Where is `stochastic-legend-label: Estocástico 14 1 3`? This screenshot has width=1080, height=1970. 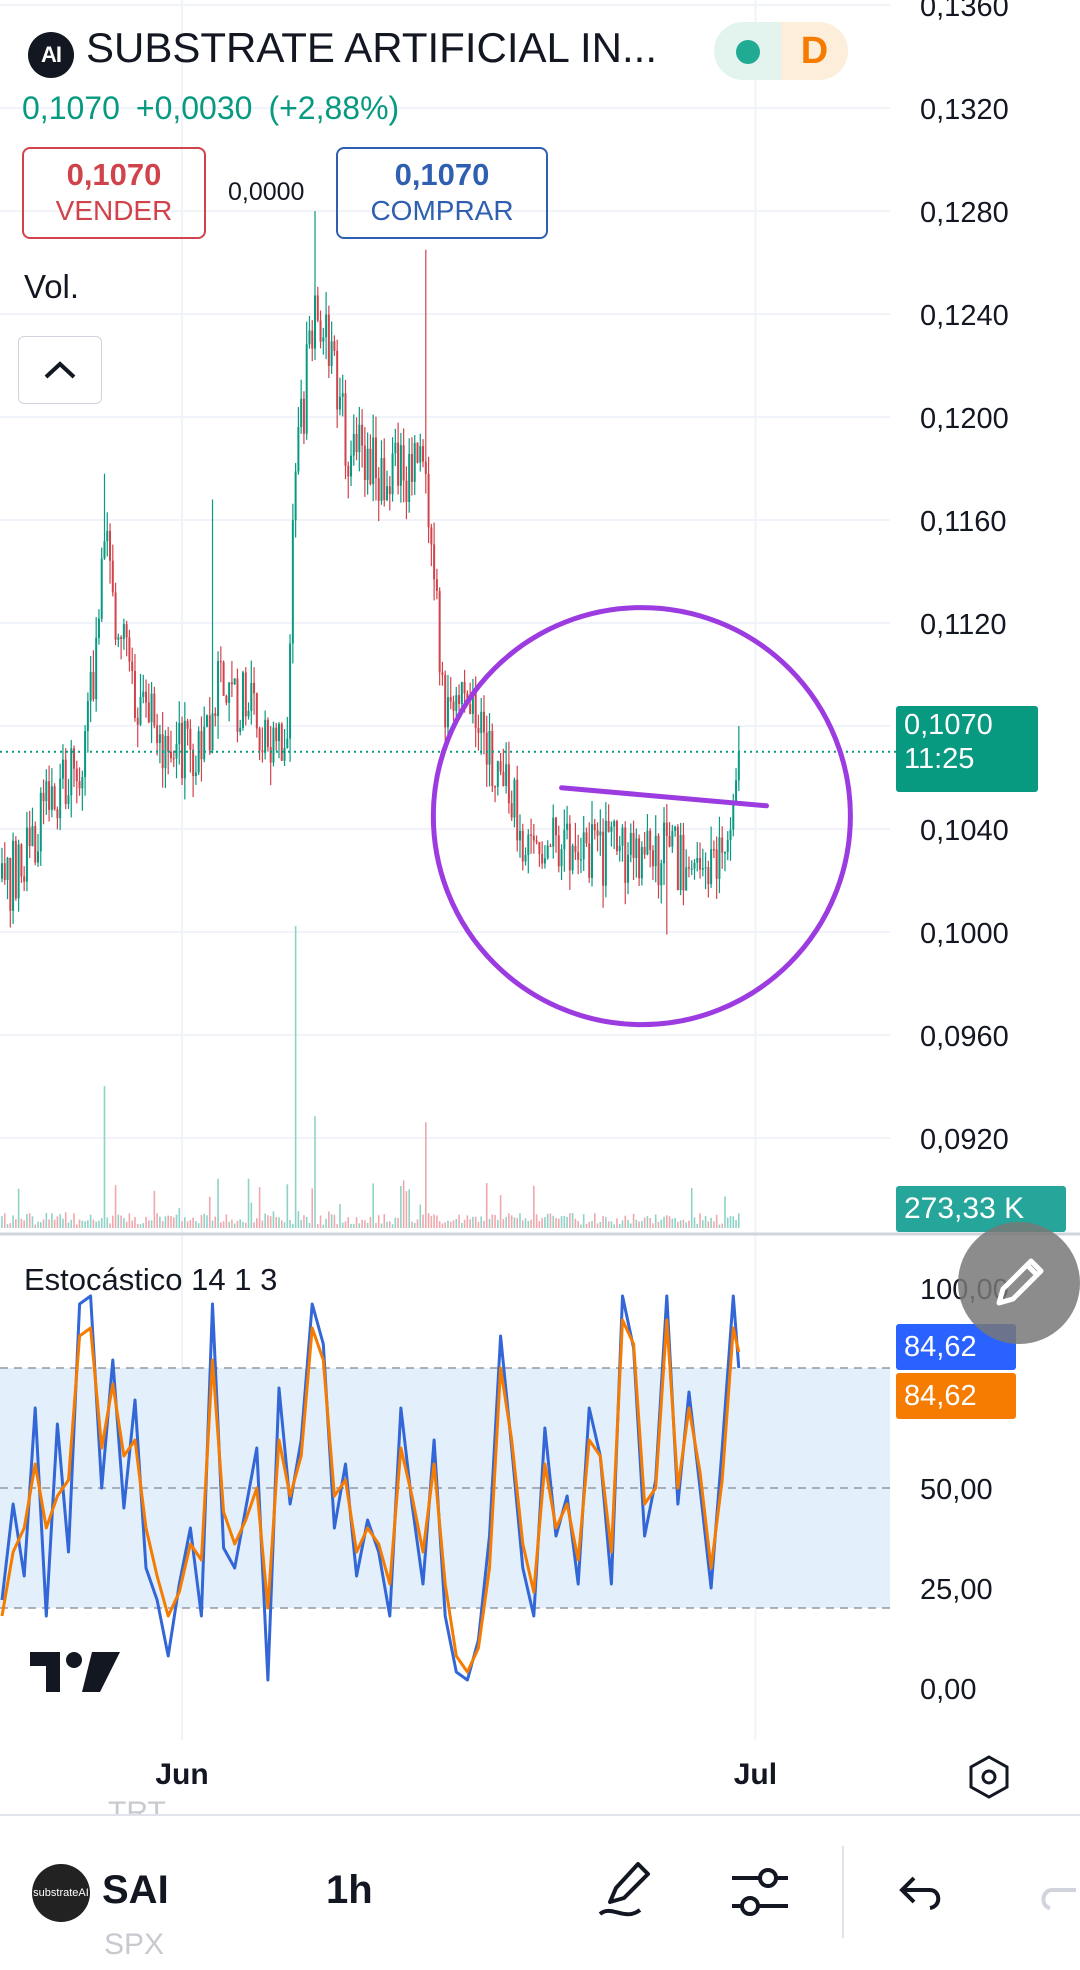
stochastic-legend-label: Estocástico 14 1 3 is located at coordinates (151, 1279).